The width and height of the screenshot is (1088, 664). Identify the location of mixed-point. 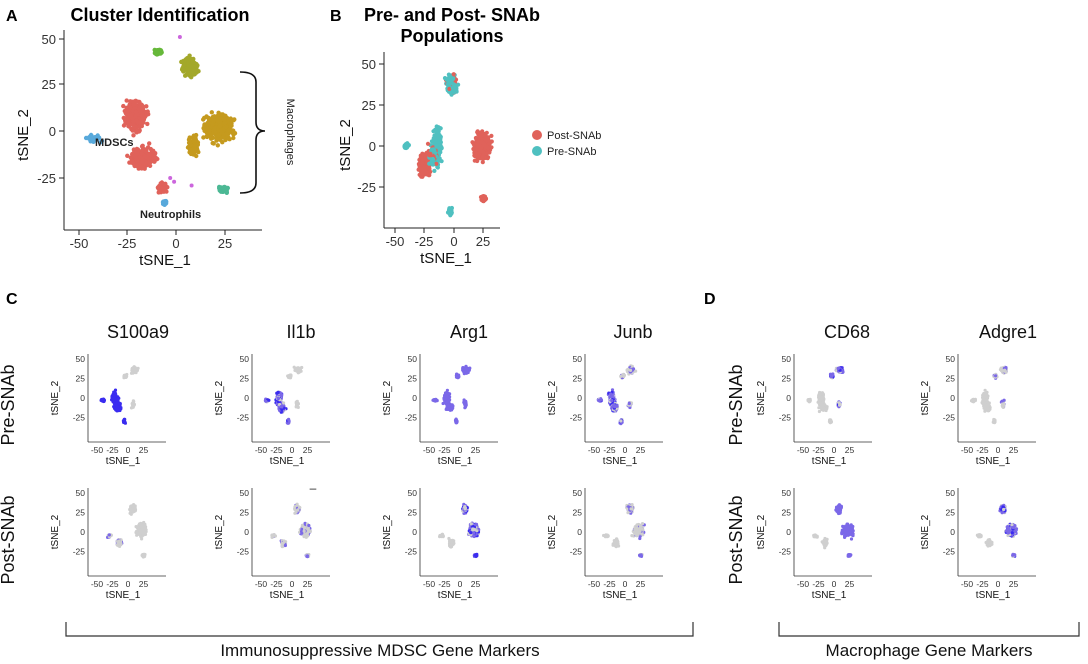
(428, 143).